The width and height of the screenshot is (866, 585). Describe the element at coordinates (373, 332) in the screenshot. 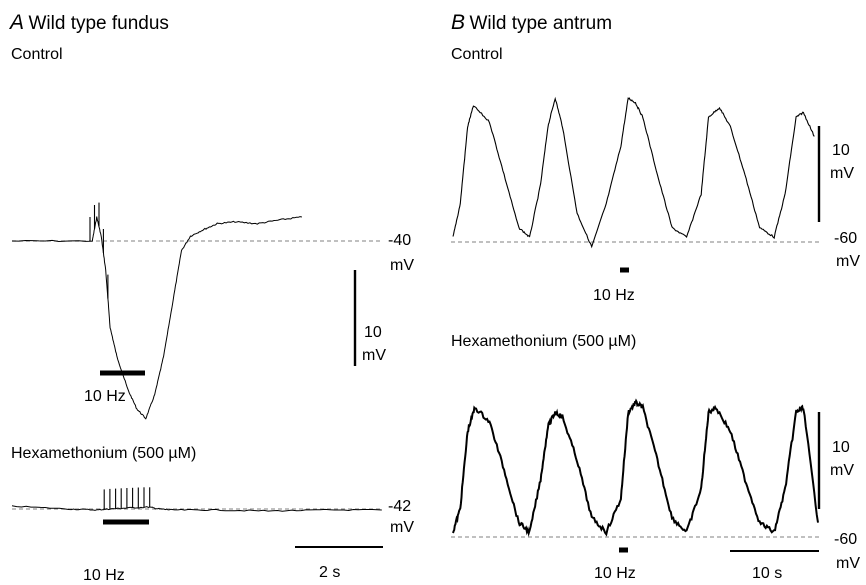

I see `panel-a-scalebar-v-value: 10` at that location.